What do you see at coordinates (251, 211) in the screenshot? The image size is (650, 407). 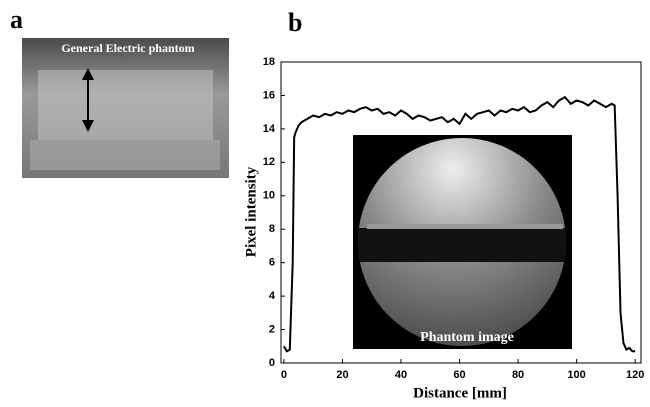 I see `y-axis-label: Pixel intensity` at bounding box center [251, 211].